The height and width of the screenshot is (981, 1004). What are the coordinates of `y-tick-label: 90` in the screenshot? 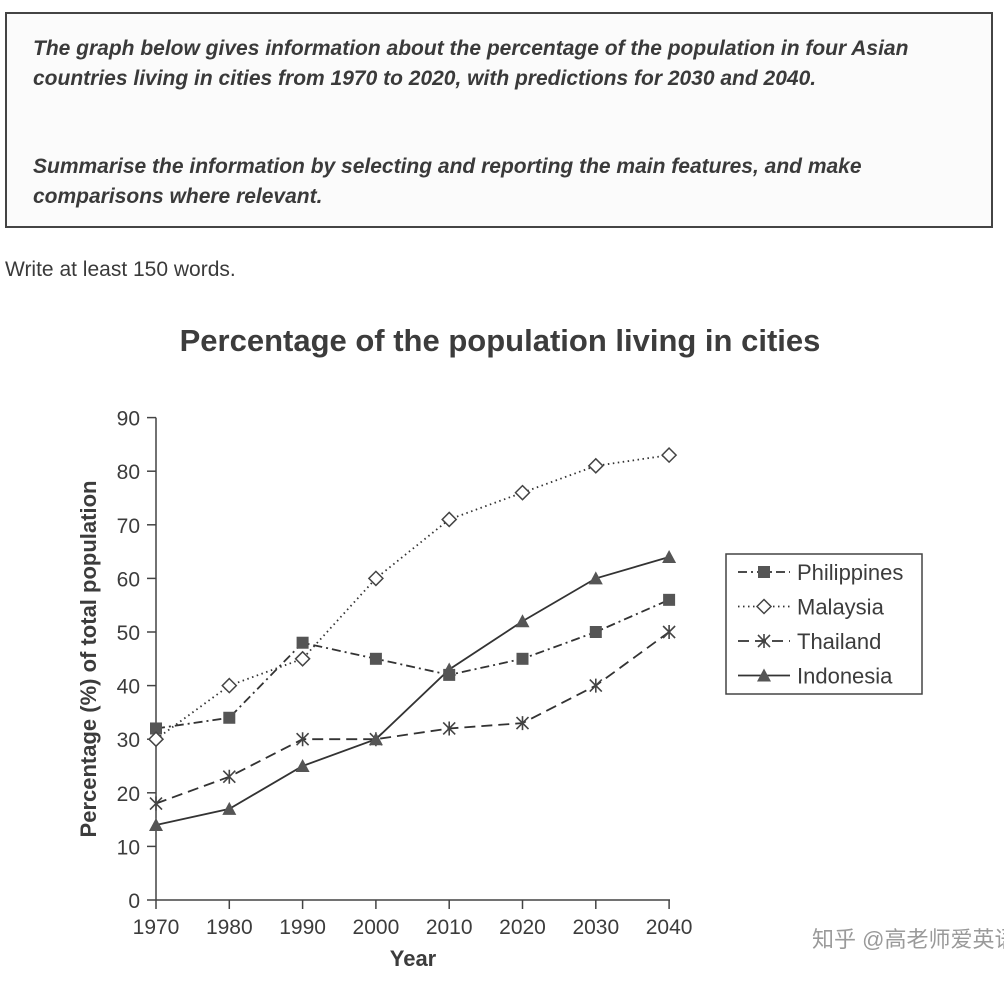 It's located at (128, 419).